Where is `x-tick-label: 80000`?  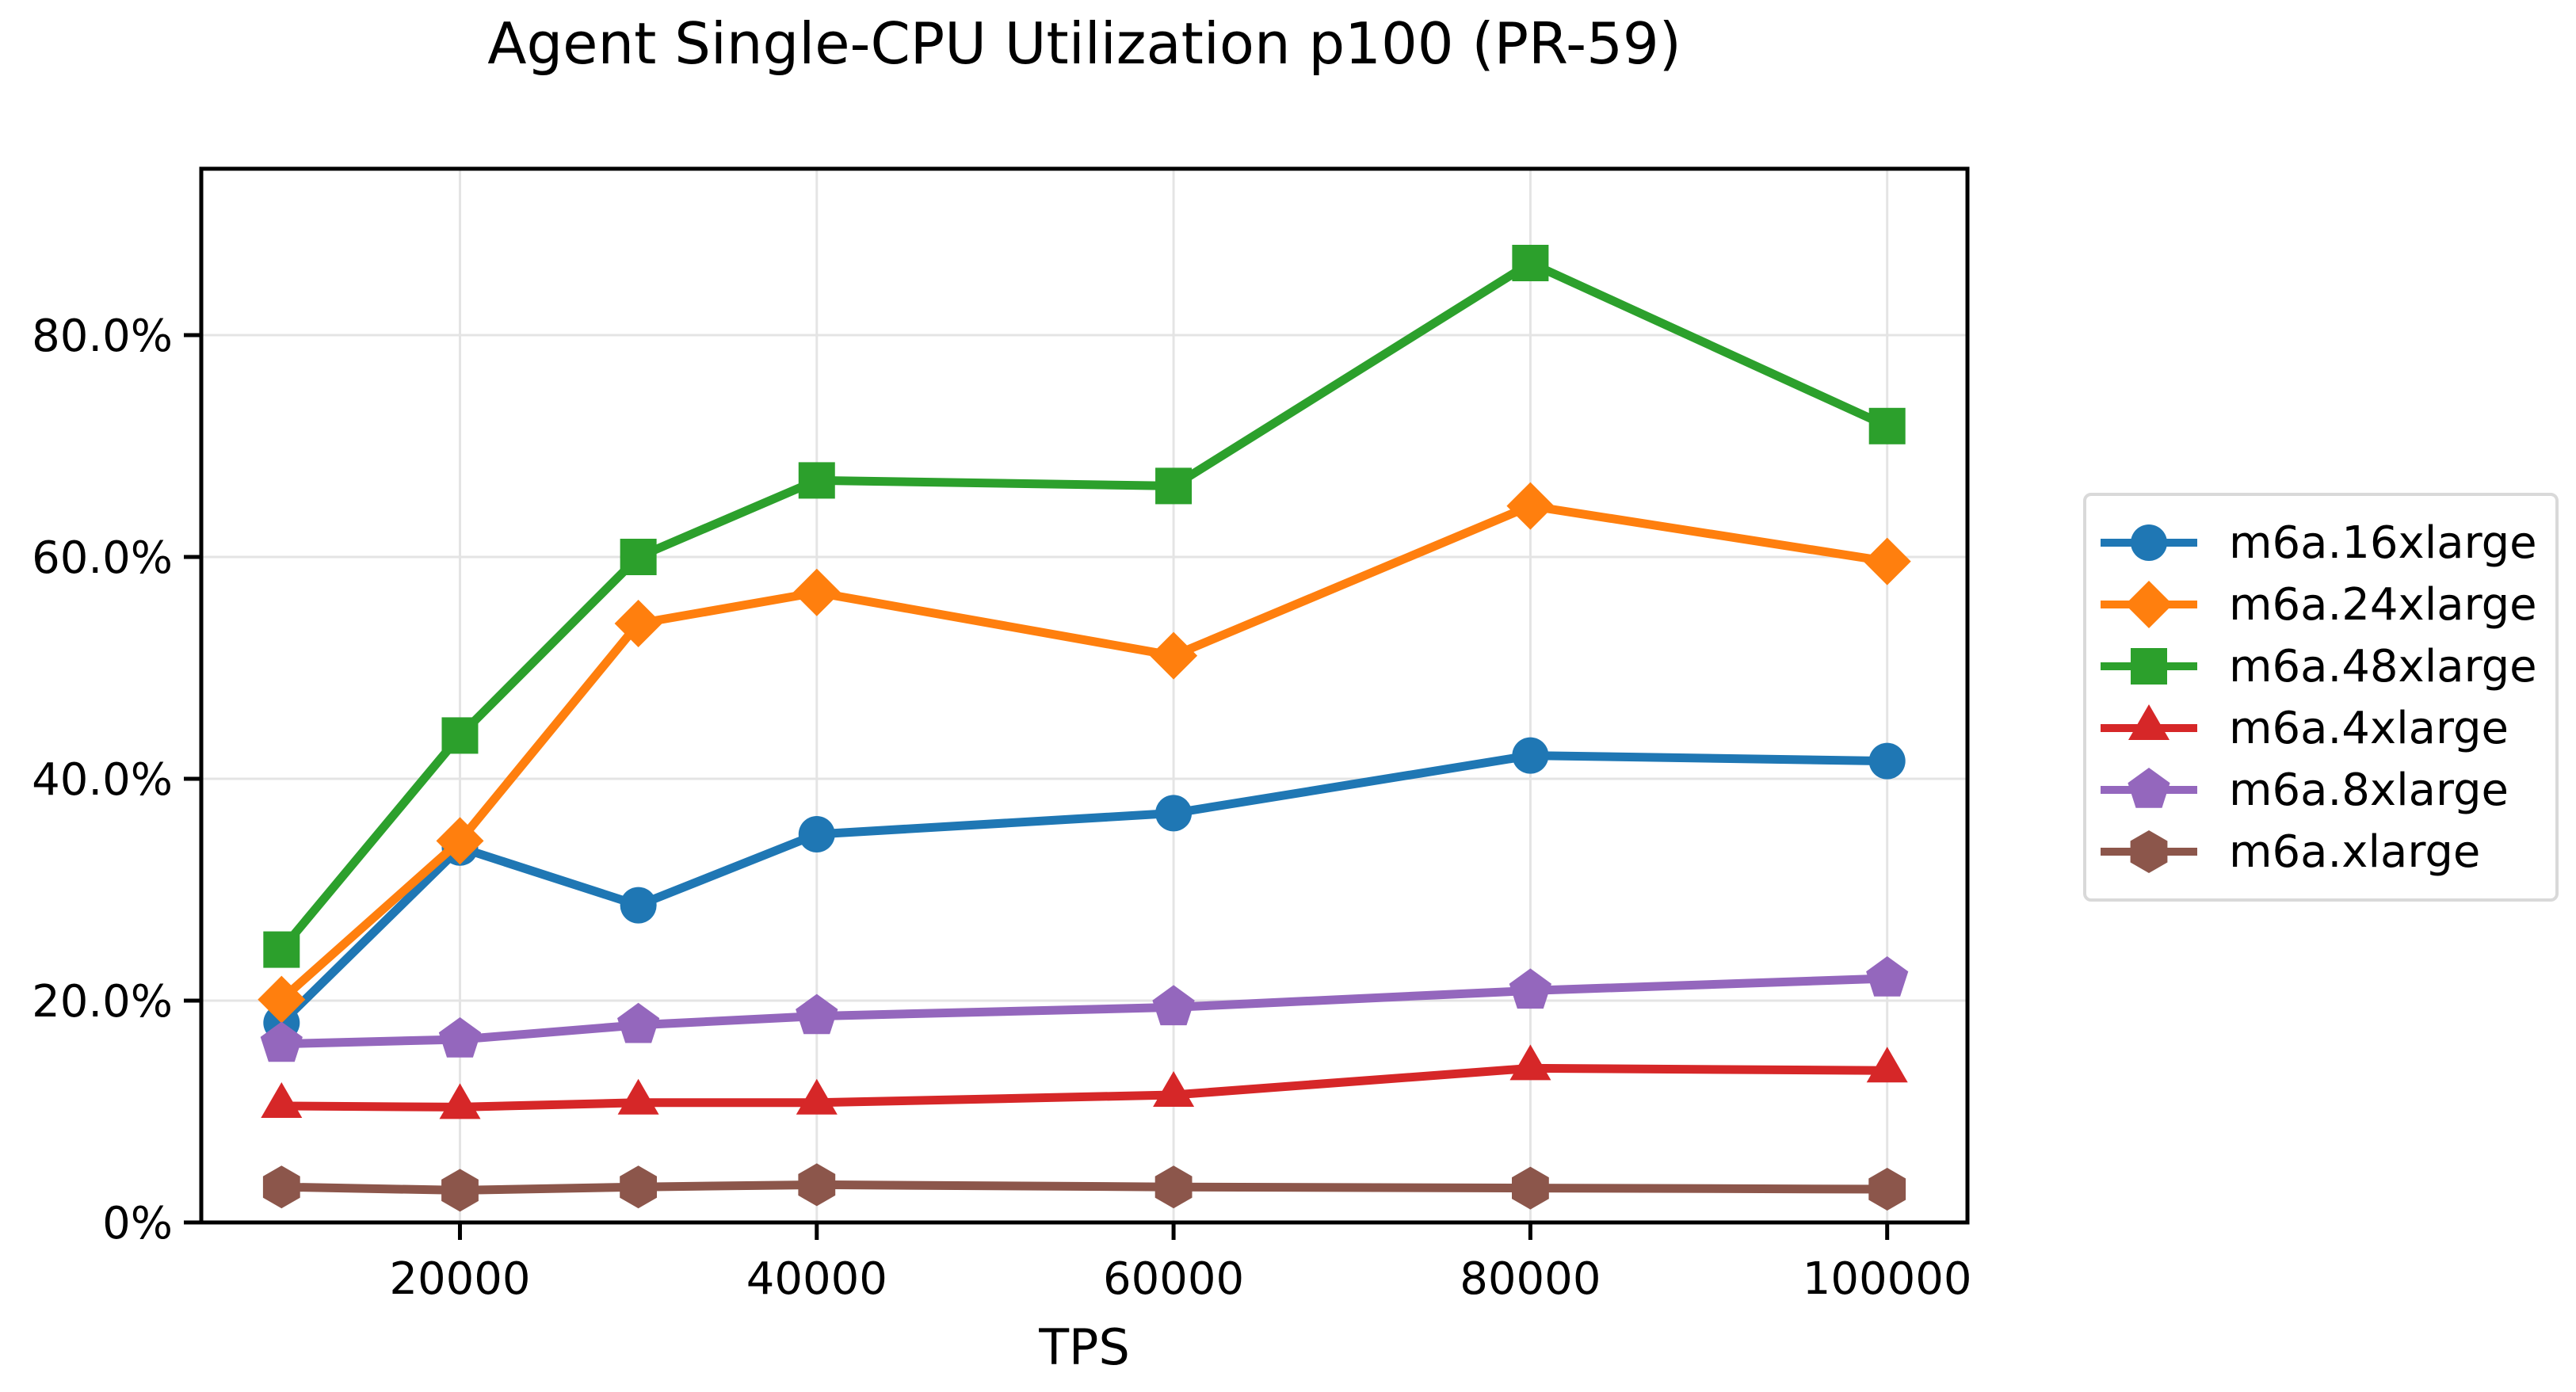 x-tick-label: 80000 is located at coordinates (1530, 1279).